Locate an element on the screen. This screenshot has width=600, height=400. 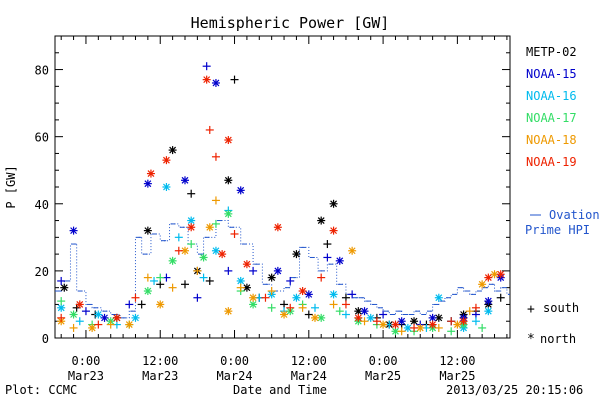
plot-credit: Plot: CCMC is located at coordinates (41, 390).